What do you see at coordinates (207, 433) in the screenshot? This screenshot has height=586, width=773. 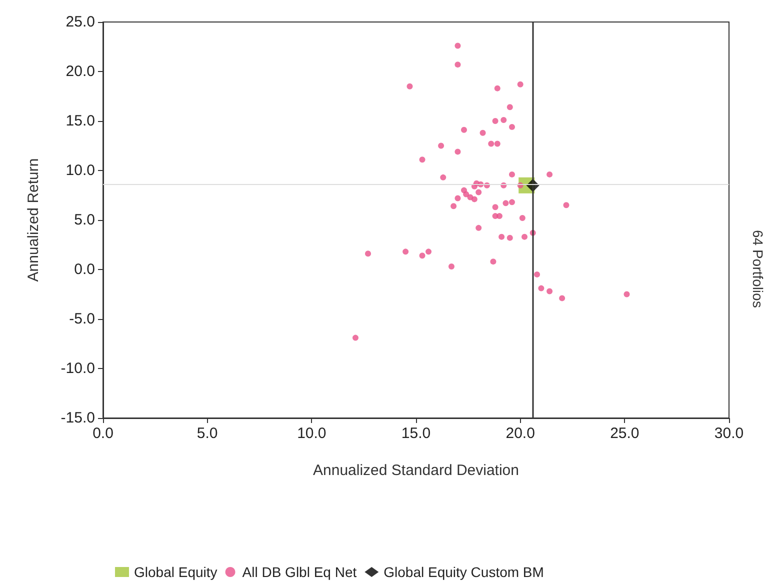 I see `x-tick-label: 5.0` at bounding box center [207, 433].